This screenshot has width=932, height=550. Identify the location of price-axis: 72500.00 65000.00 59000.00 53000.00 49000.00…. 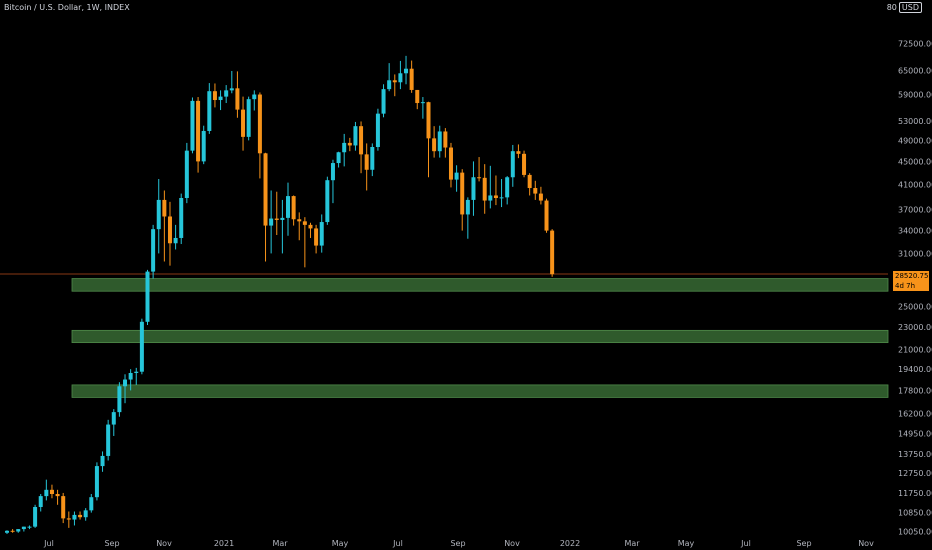
(915, 288).